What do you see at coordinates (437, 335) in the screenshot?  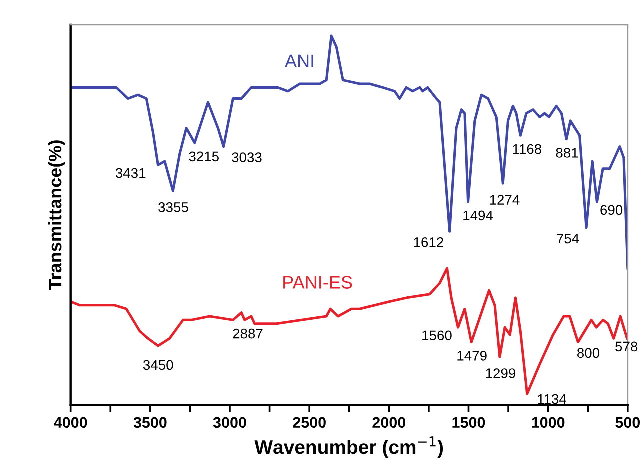 I see `annotation: 1560` at bounding box center [437, 335].